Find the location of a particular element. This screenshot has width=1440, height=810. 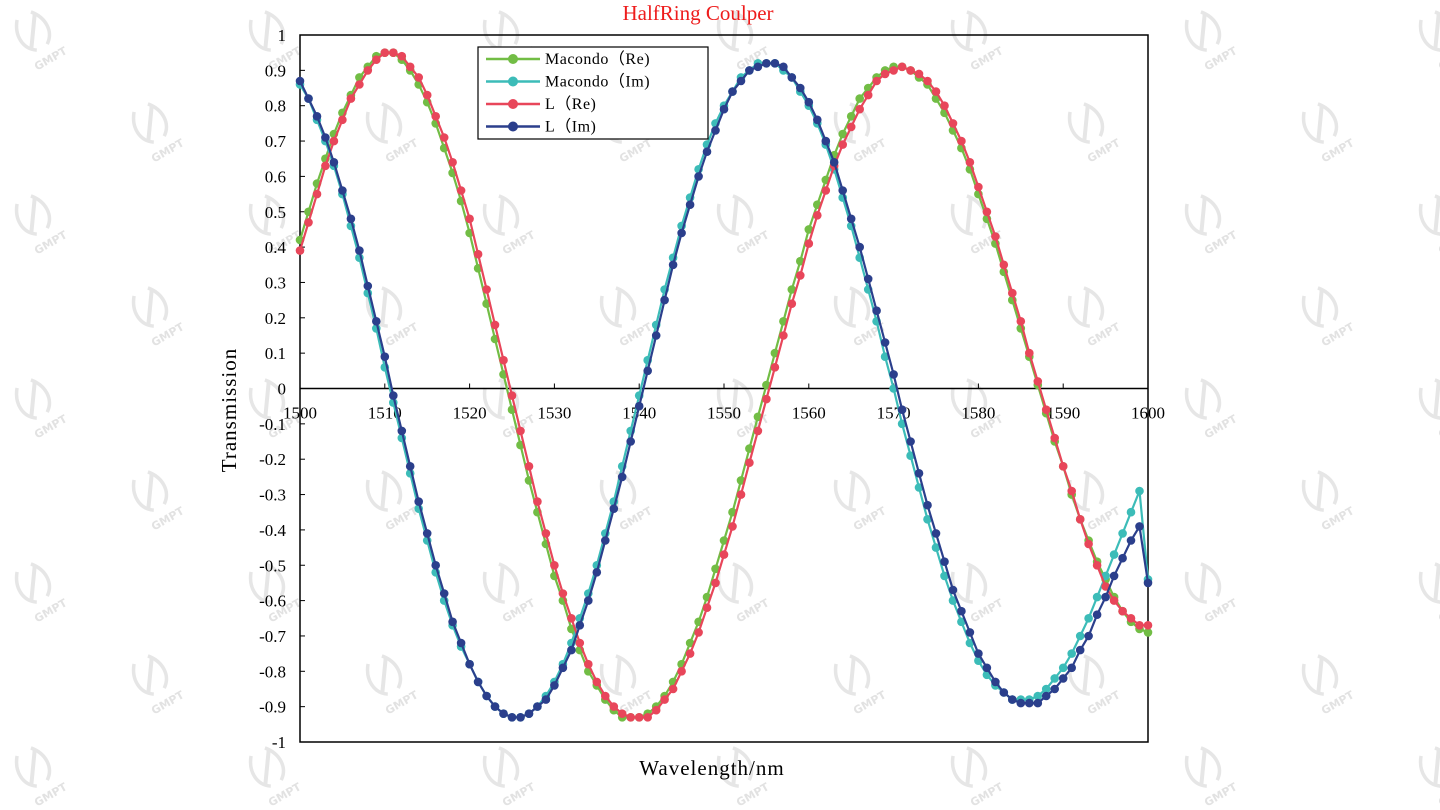

y-tick-label: 0.5 is located at coordinates (275, 212).